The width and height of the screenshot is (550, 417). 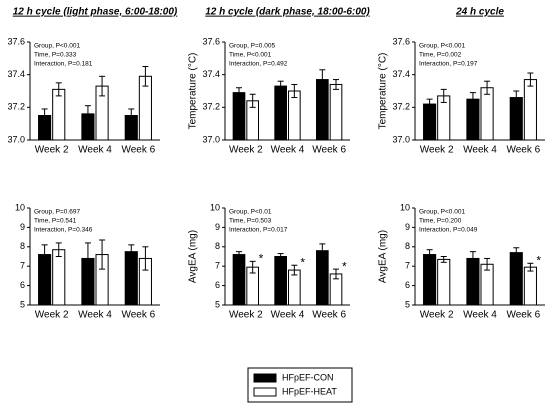 I want to click on stats-annotation: Group, P=0.697, so click(x=57, y=212).